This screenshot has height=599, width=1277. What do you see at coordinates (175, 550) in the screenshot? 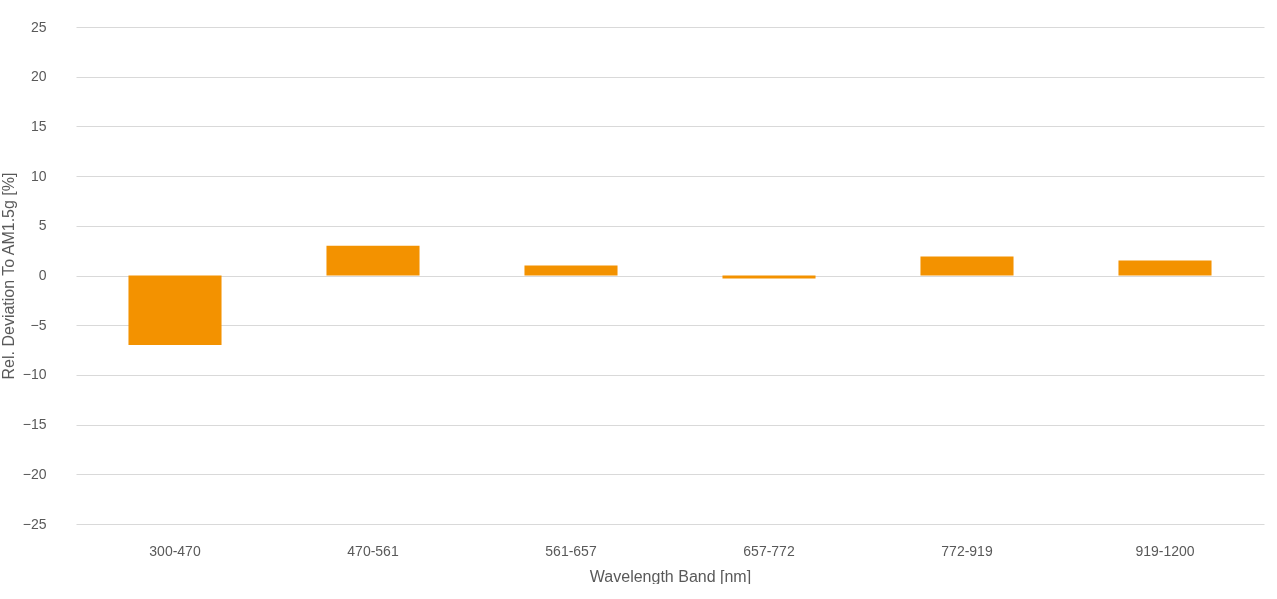
I see `x-tick-label: 300-470` at bounding box center [175, 550].